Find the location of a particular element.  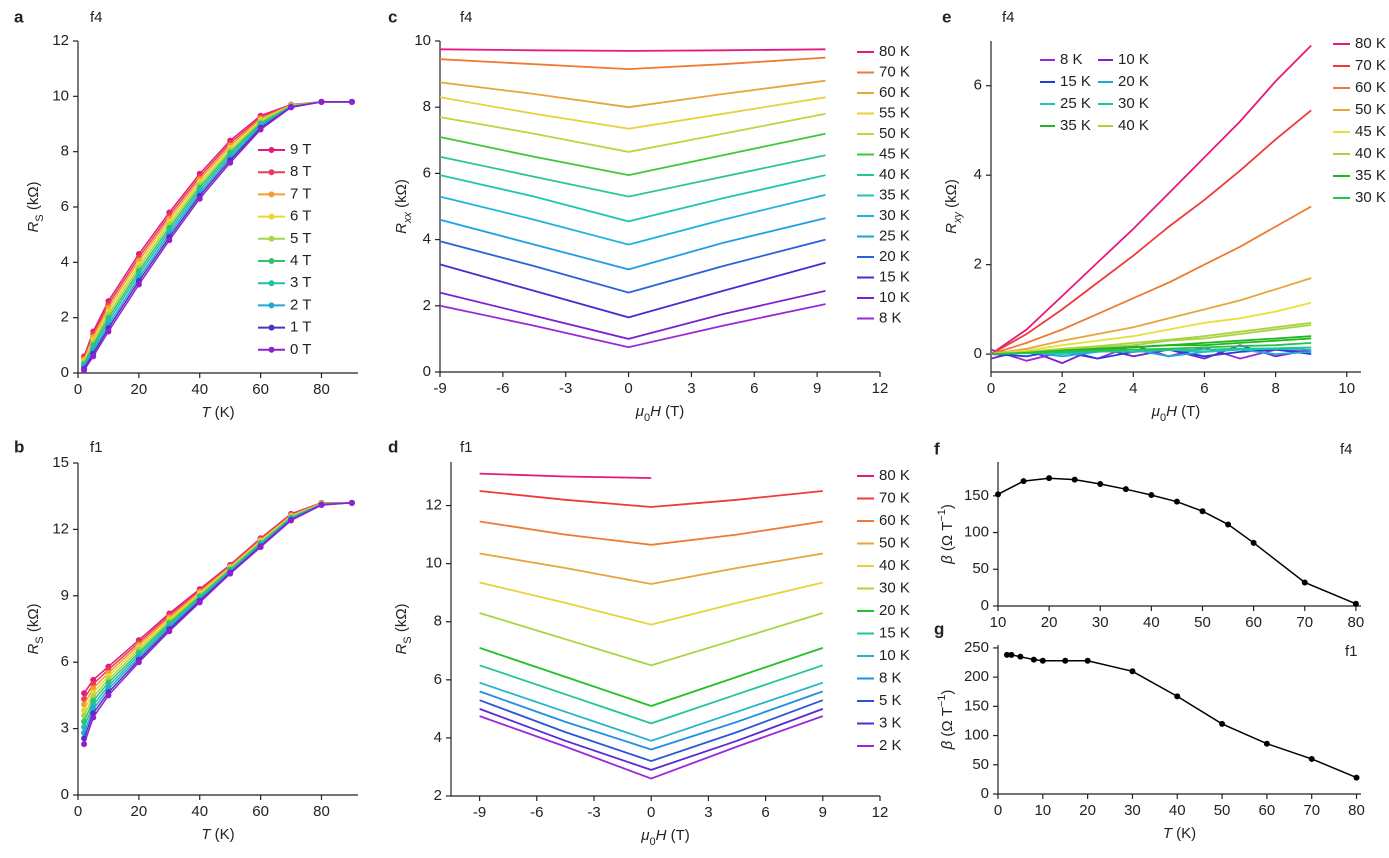

x-tick-label: 2 is located at coordinates (1062, 388).